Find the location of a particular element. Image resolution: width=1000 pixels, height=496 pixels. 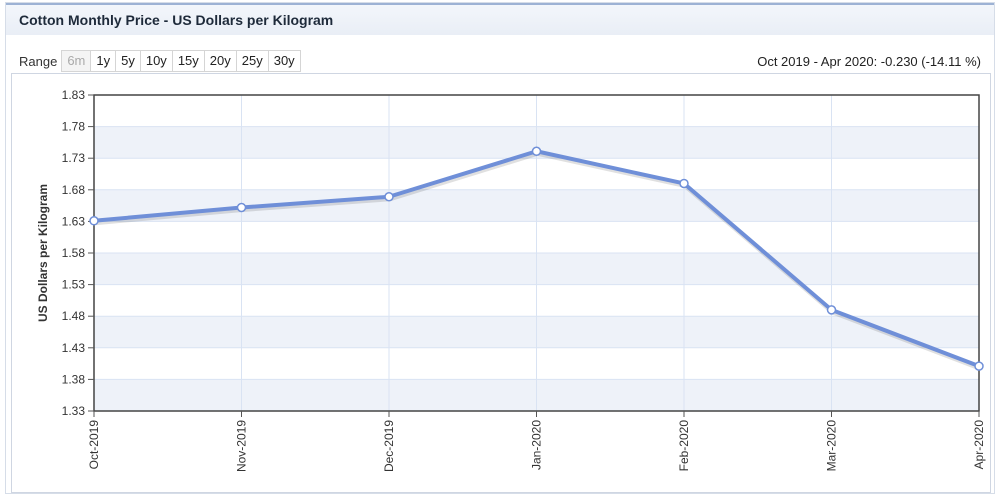

range-button-15y: 15y is located at coordinates (188, 61).